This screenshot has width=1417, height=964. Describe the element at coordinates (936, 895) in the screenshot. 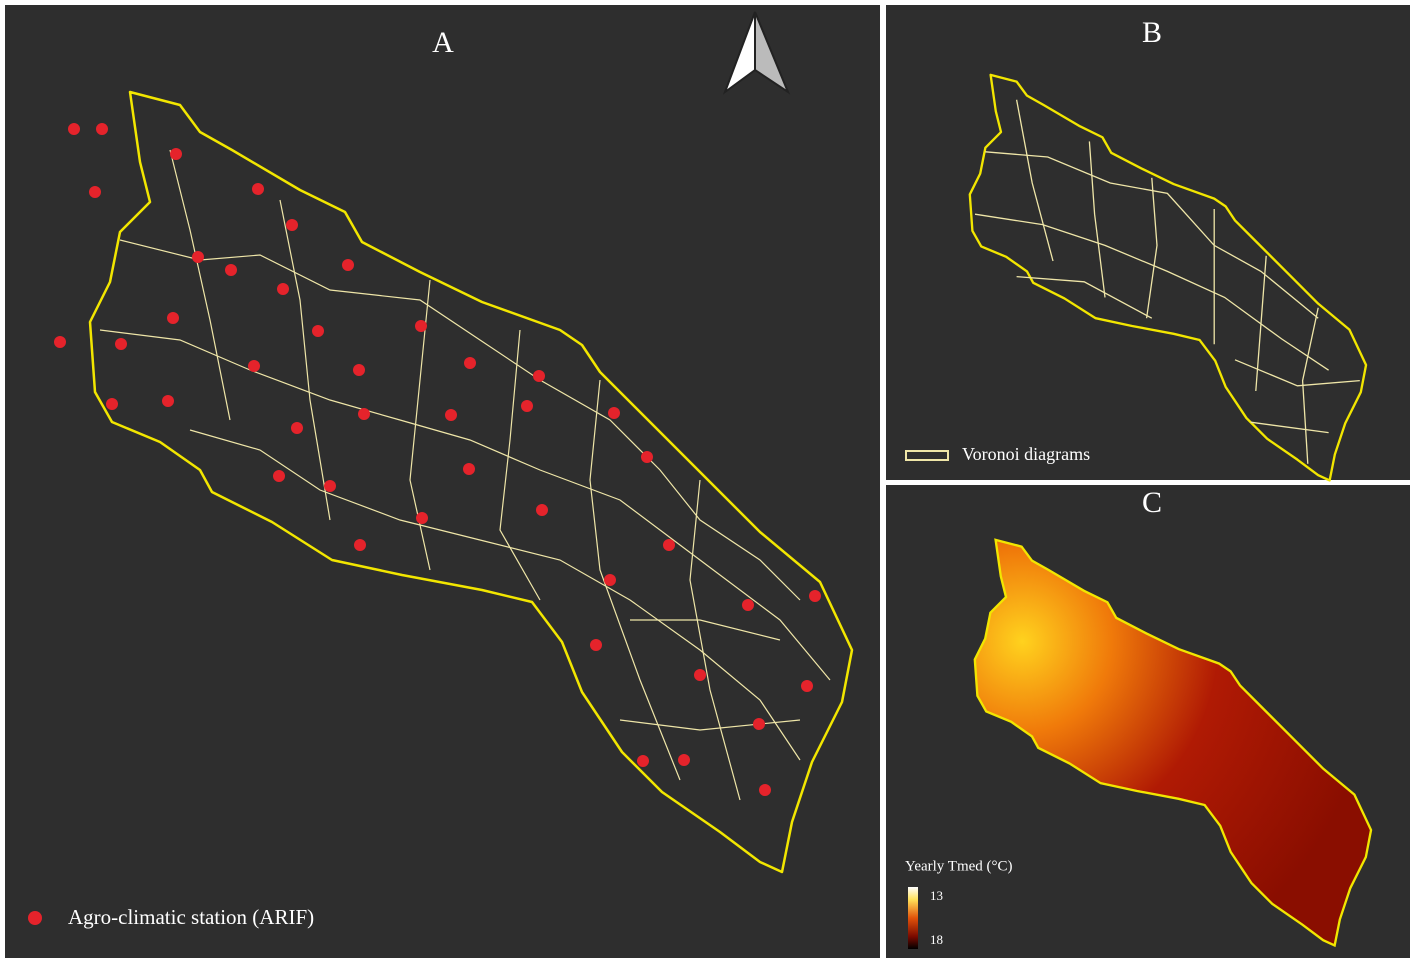

I see `colorbar-tick-label: 13` at that location.